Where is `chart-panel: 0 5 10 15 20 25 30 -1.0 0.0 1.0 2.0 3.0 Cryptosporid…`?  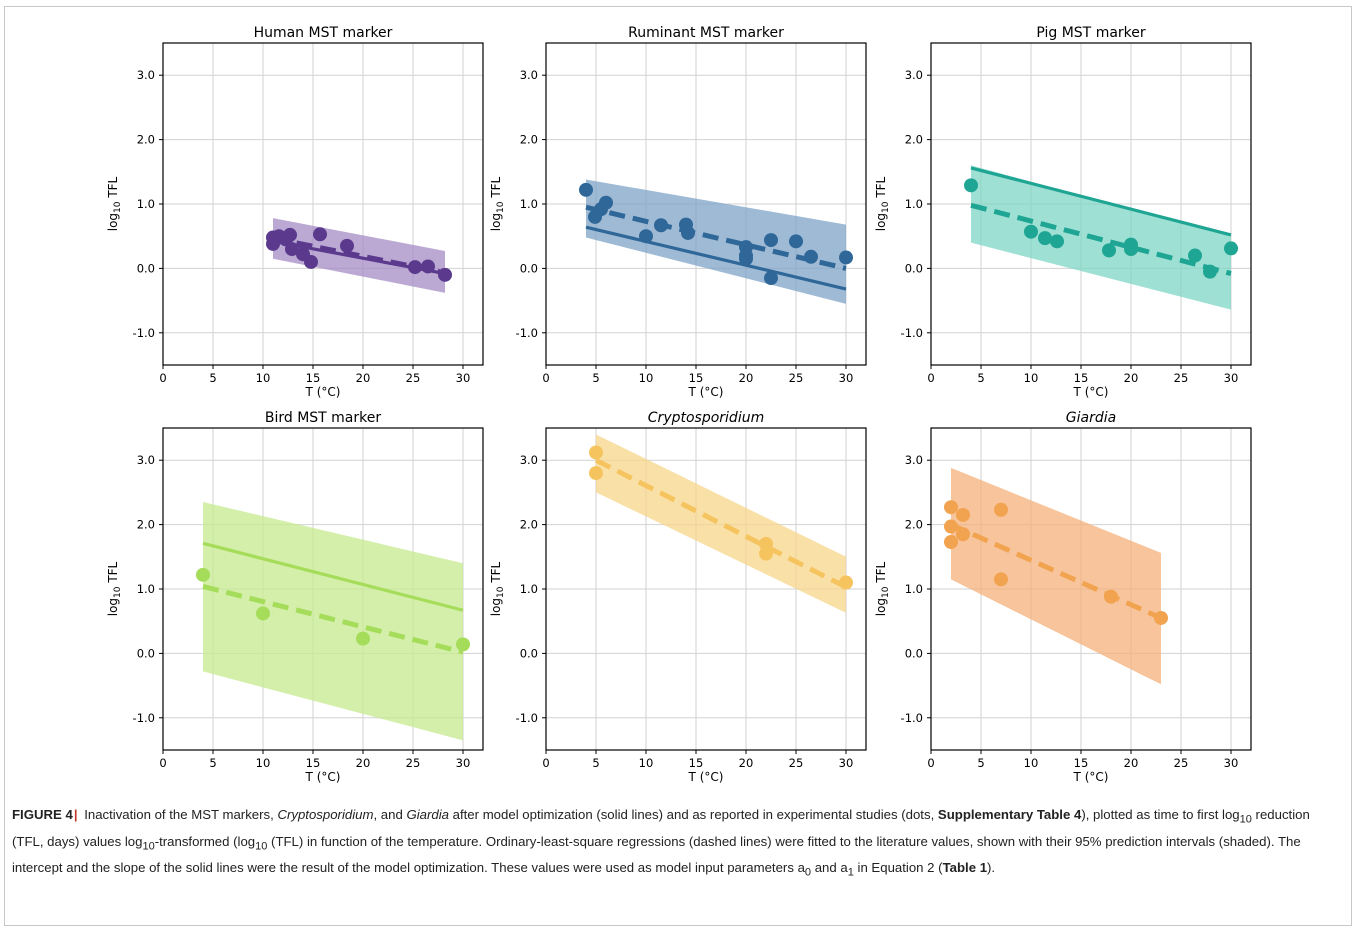 chart-panel: 0 5 10 15 20 25 30 -1.0 0.0 1.0 2.0 3.0 Cryptosporid… is located at coordinates (678, 597).